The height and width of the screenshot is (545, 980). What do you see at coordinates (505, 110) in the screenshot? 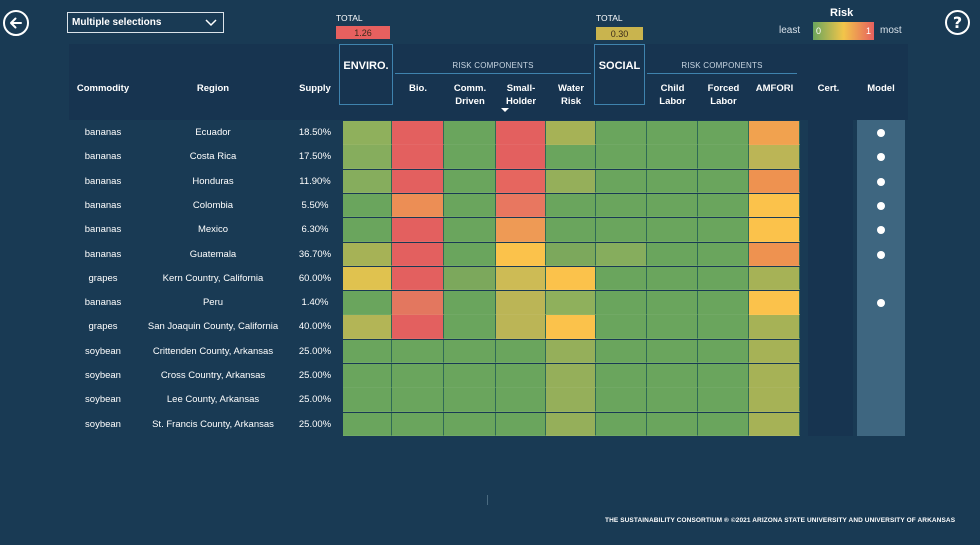
I see `sort-descending-icon` at bounding box center [505, 110].